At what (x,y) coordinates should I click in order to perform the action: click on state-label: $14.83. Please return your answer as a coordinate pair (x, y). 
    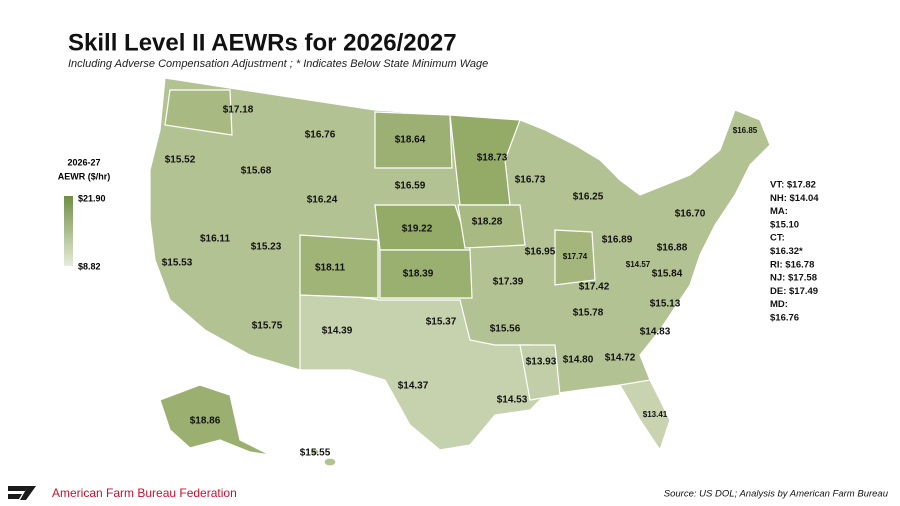
    Looking at the image, I should click on (655, 332).